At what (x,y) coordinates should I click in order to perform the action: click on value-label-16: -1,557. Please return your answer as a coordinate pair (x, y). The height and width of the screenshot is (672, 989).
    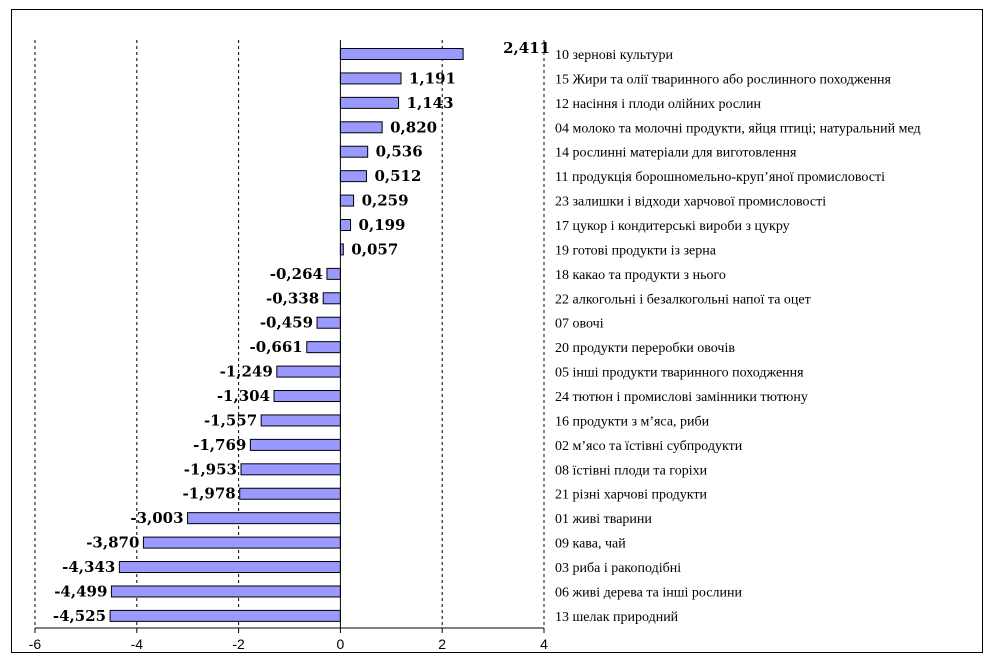
    Looking at the image, I should click on (230, 420).